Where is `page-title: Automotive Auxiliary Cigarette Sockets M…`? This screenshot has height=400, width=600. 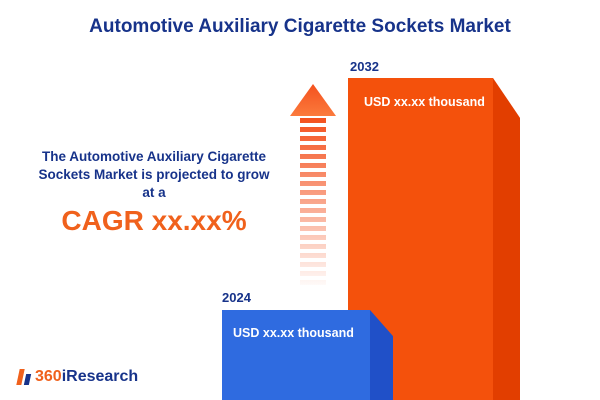 page-title: Automotive Auxiliary Cigarette Sockets M… is located at coordinates (300, 26).